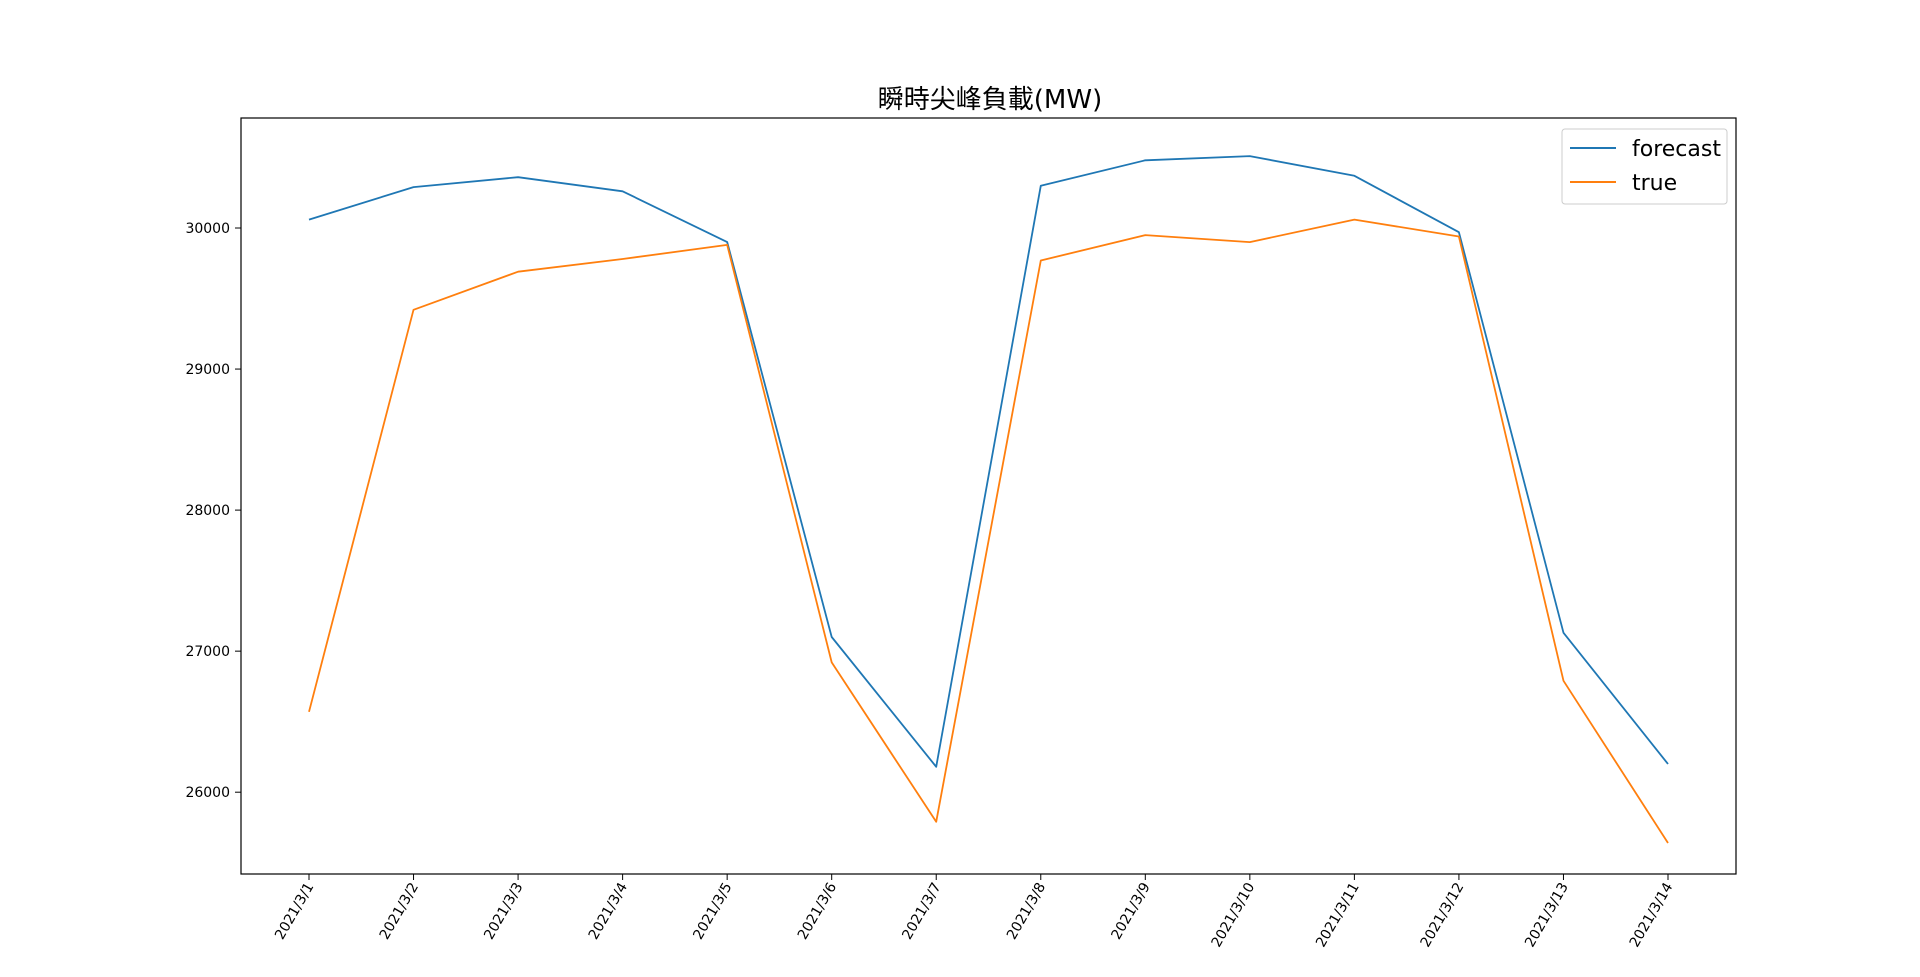 The width and height of the screenshot is (1920, 977). I want to click on x-tick-label: 2021/3/12, so click(1443, 915).